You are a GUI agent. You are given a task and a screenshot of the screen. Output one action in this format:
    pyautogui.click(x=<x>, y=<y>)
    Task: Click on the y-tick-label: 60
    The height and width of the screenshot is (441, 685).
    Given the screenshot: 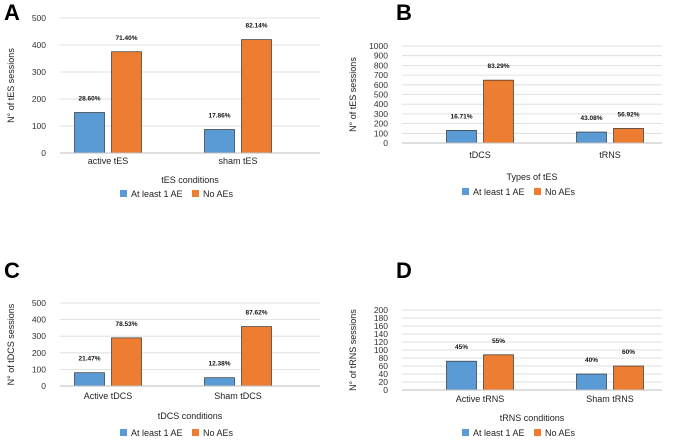 What is the action you would take?
    pyautogui.click(x=384, y=366)
    